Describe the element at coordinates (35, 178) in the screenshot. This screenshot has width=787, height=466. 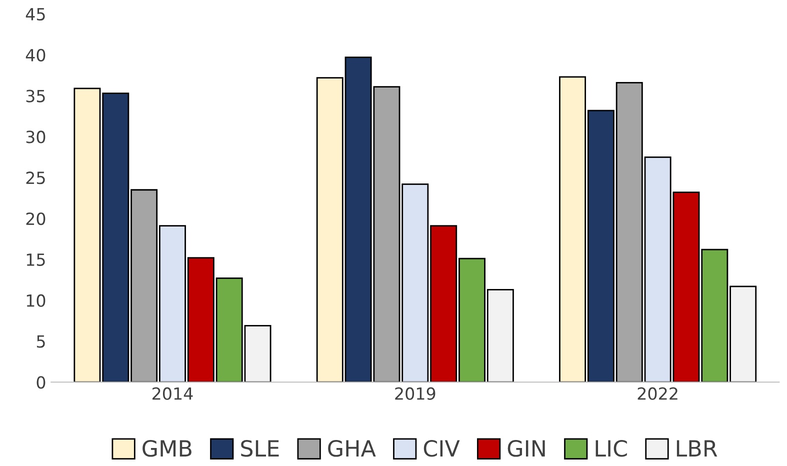
I see `y-tick-label: 25` at that location.